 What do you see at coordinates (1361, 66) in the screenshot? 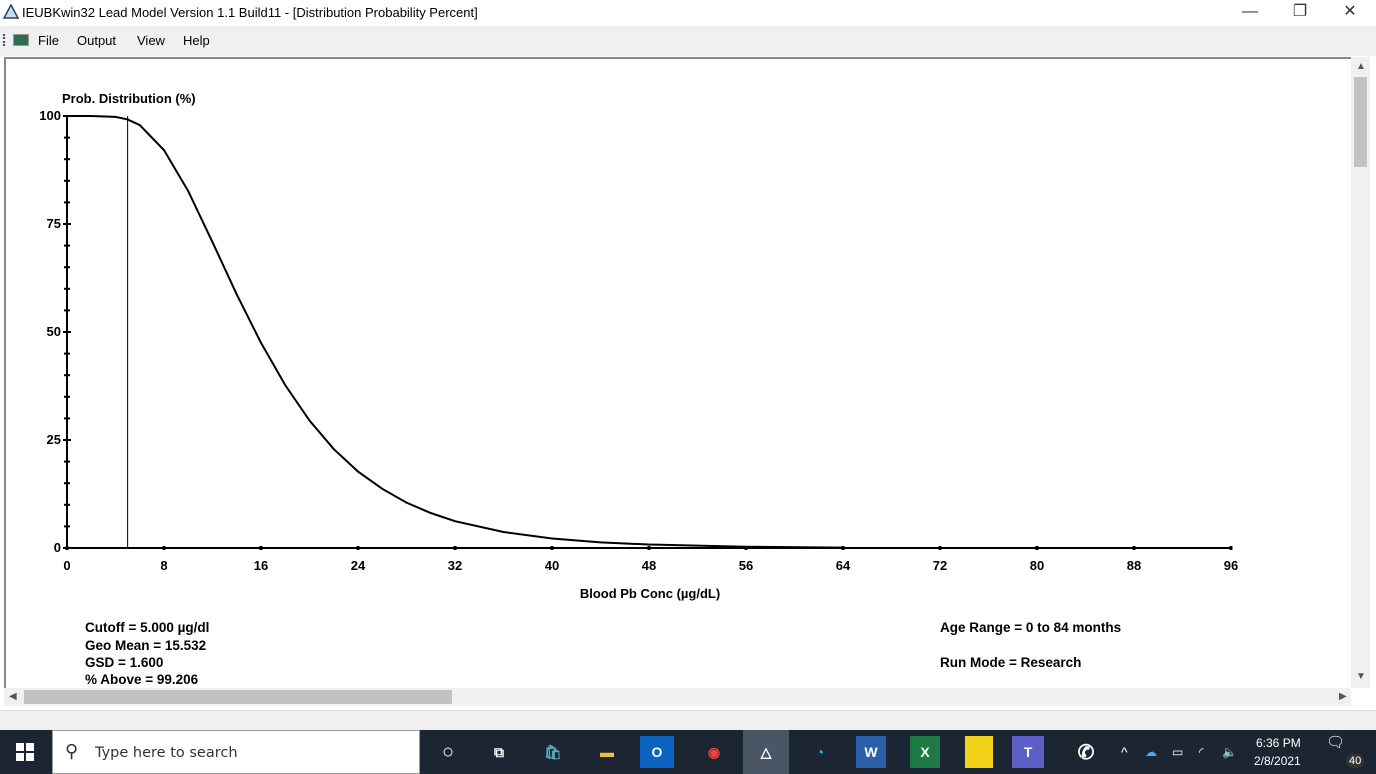
I see `scroll-up-icon: ▲` at bounding box center [1361, 66].